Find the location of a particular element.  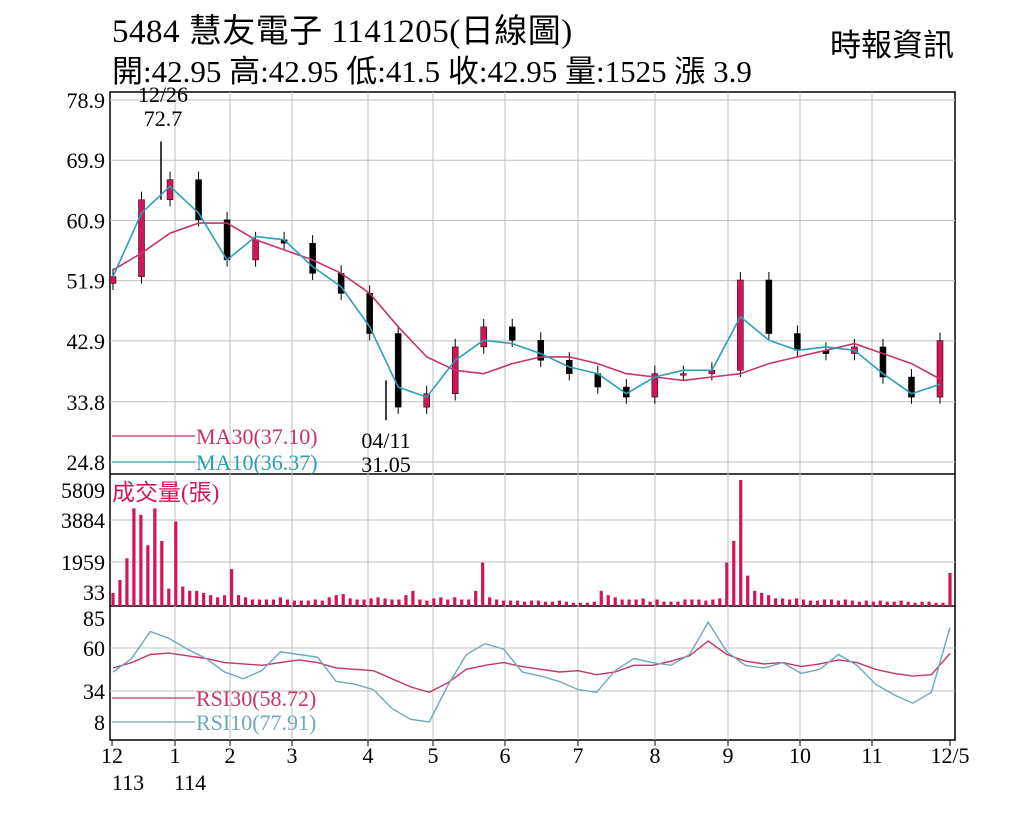

low-value-label: 31.05 is located at coordinates (386, 464).